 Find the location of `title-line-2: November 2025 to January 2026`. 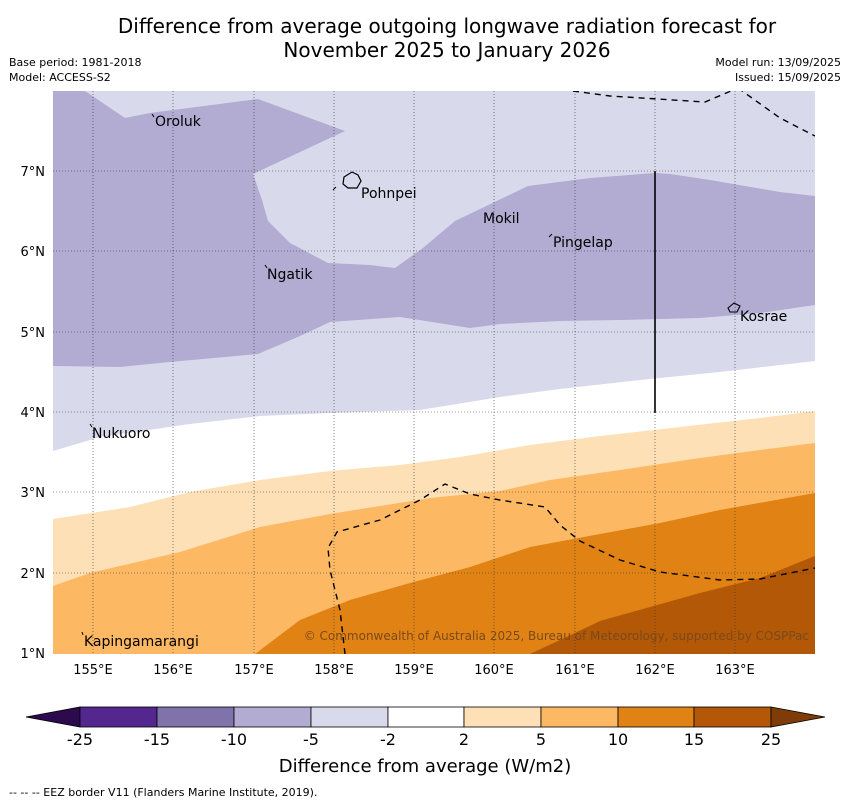

title-line-2: November 2025 to January 2026 is located at coordinates (447, 50).